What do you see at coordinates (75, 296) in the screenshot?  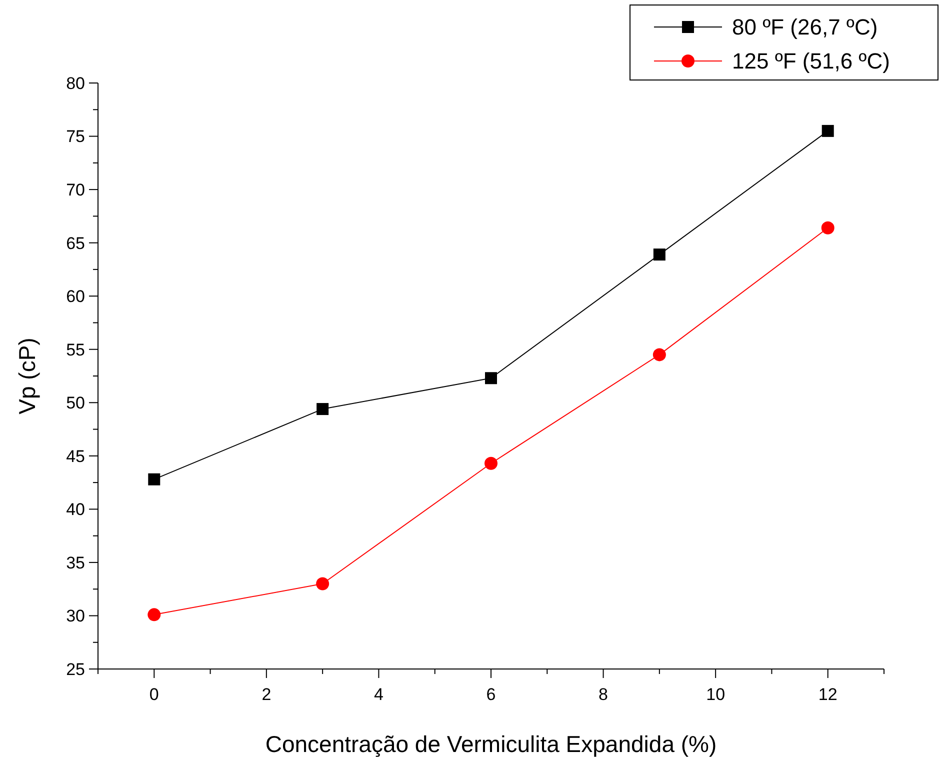 I see `y-tick-label: 60` at bounding box center [75, 296].